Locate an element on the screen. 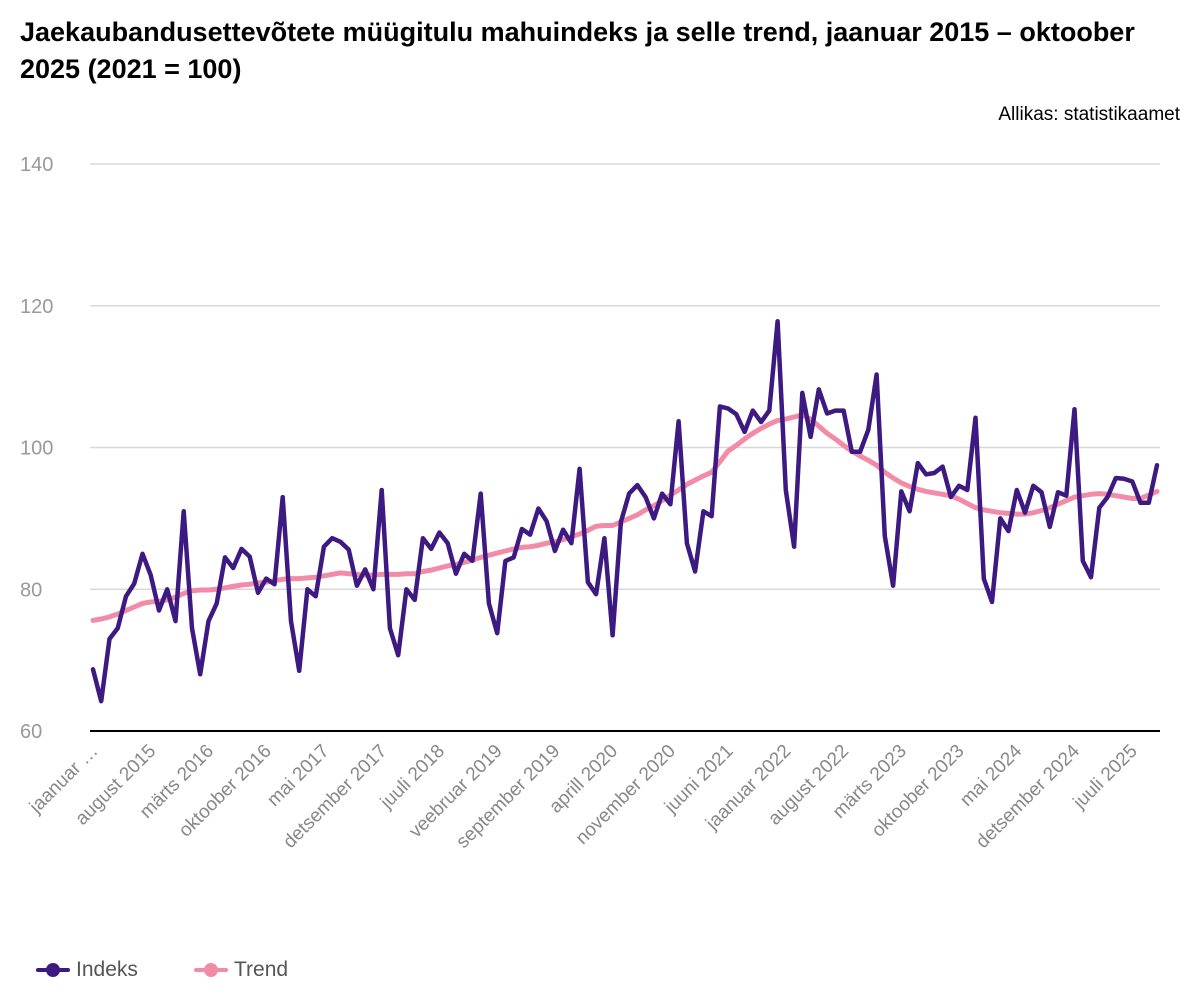  legend-item-indeks: Indeks is located at coordinates (87, 970).